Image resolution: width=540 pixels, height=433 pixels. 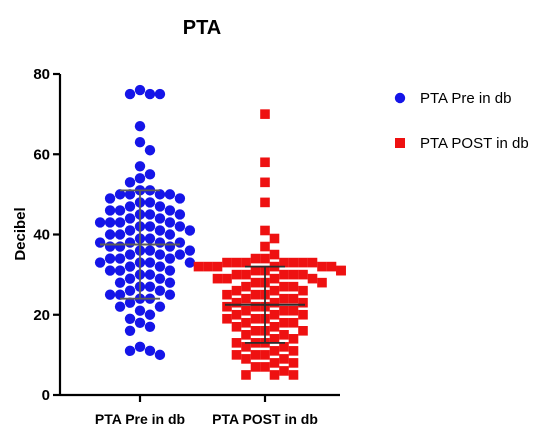 I want to click on legend-marker-square, so click(x=400, y=143).